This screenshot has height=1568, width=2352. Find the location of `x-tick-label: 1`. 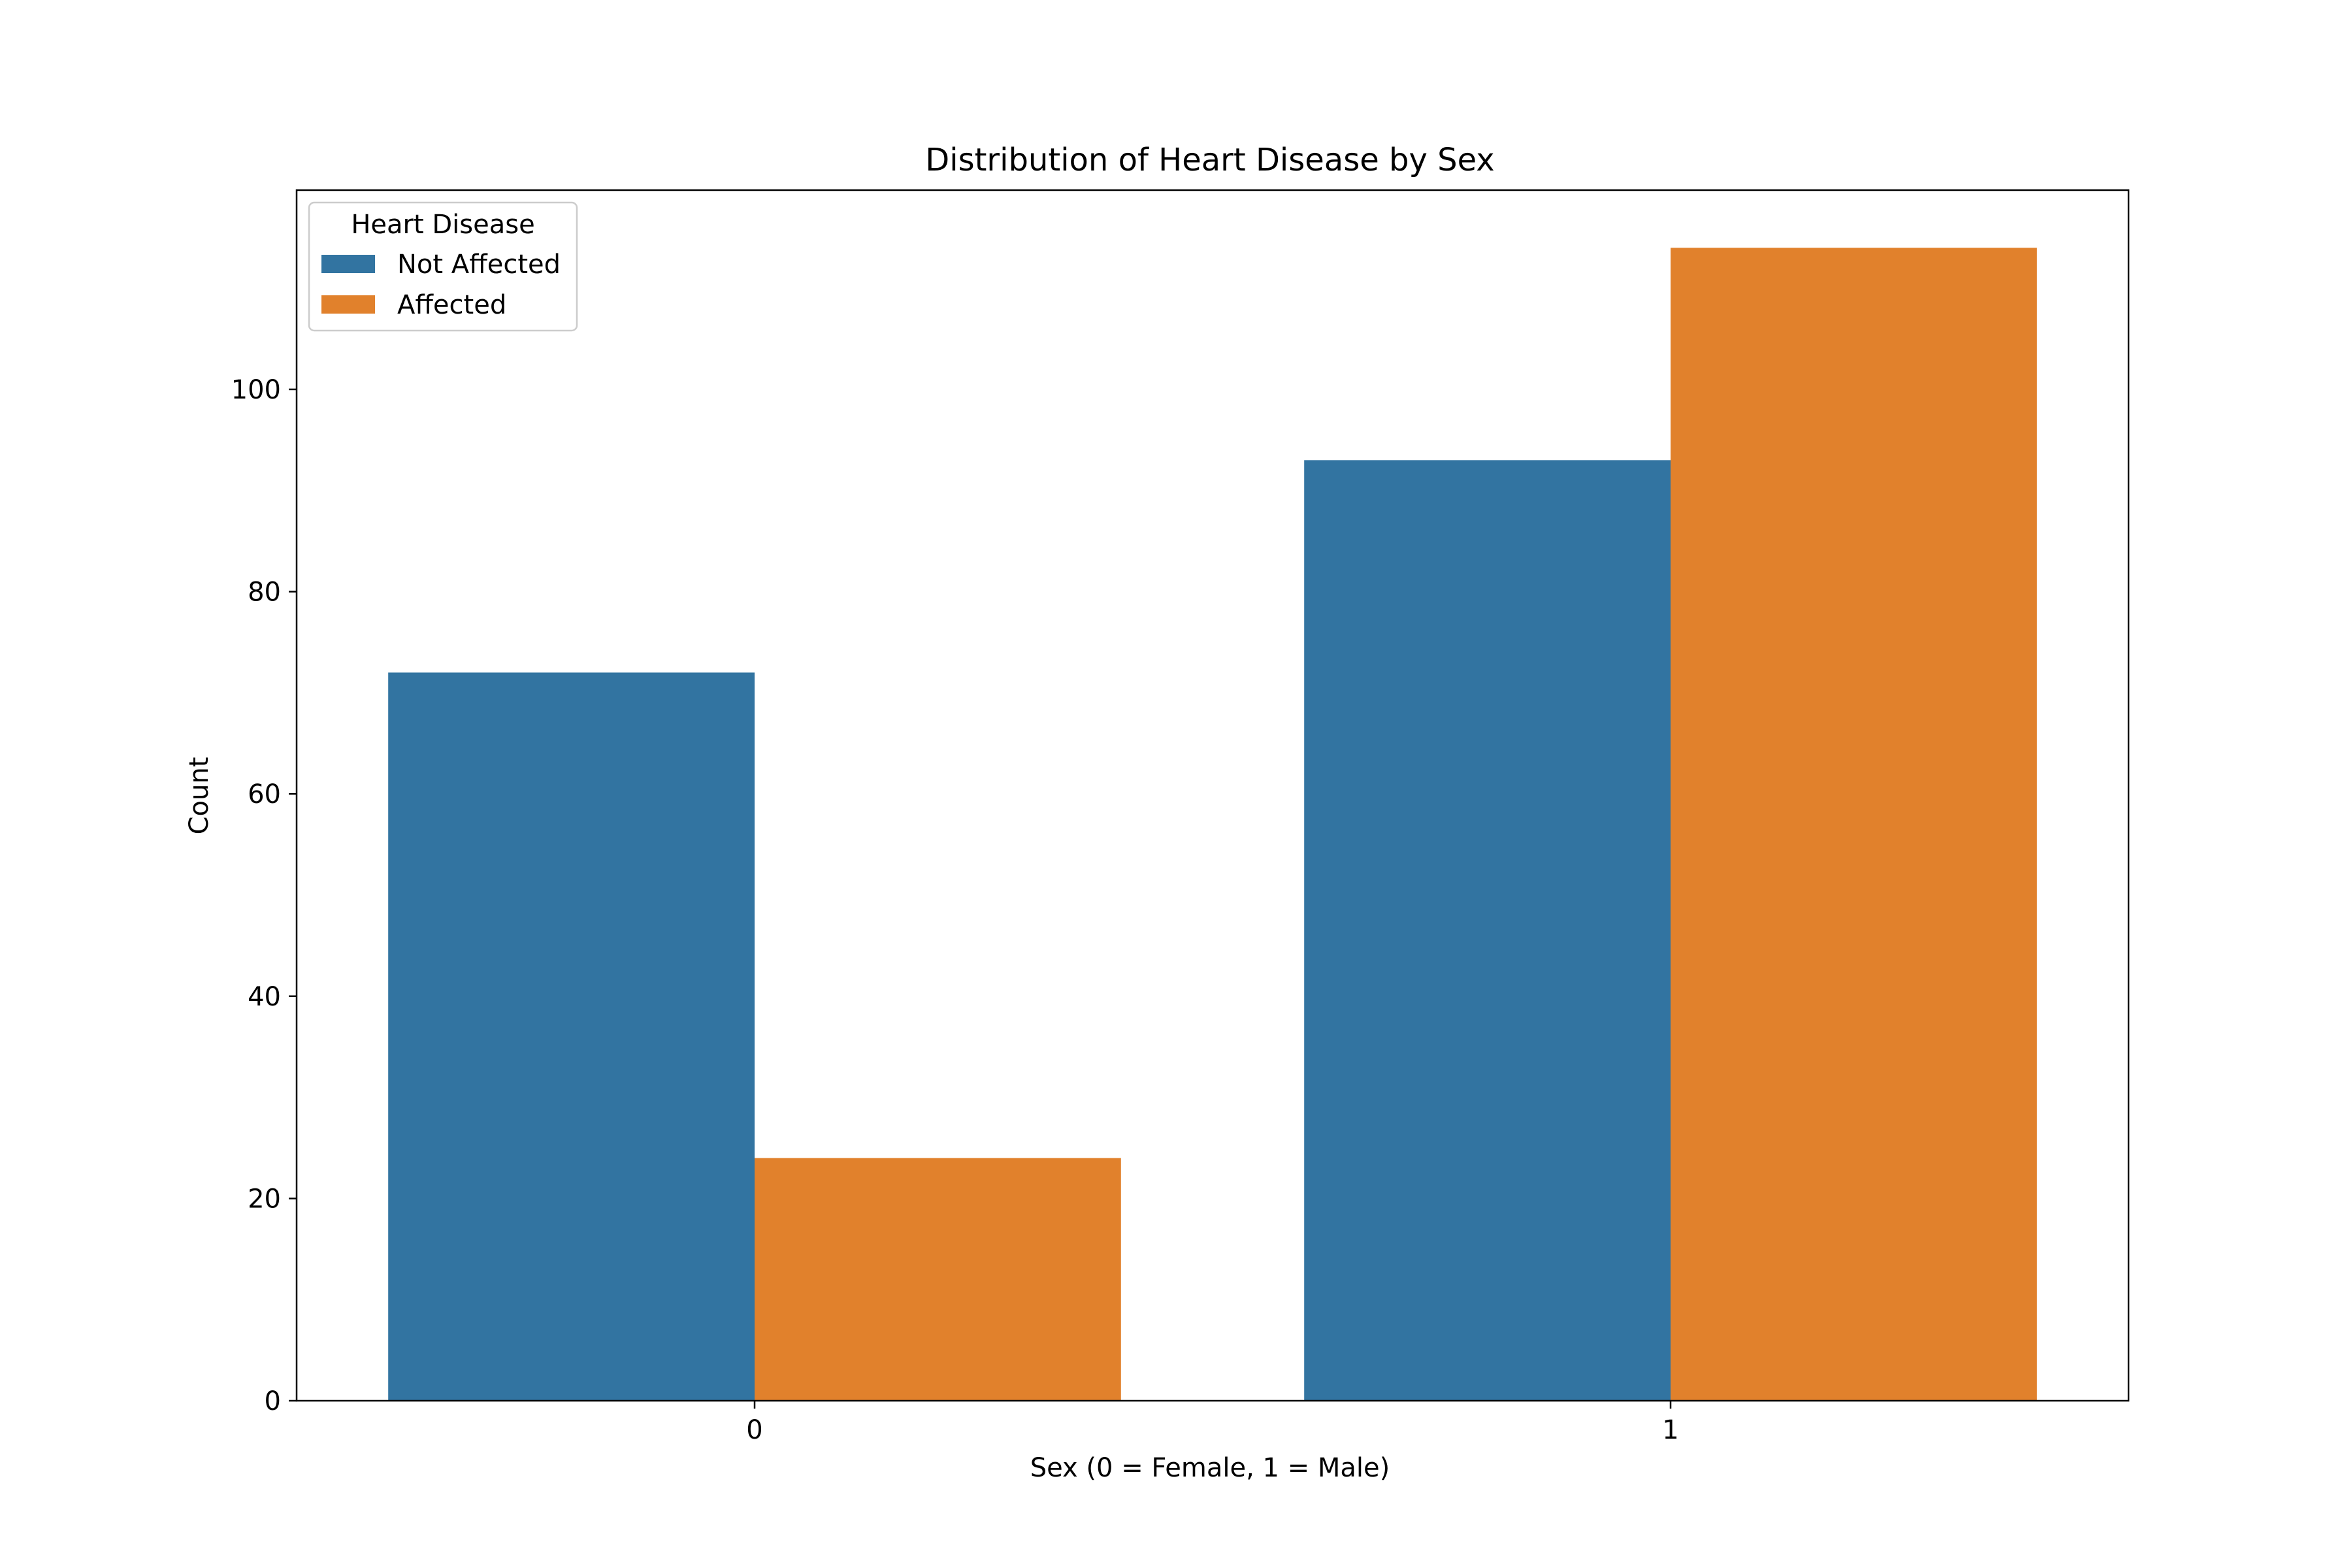

x-tick-label: 1 is located at coordinates (1670, 1430).